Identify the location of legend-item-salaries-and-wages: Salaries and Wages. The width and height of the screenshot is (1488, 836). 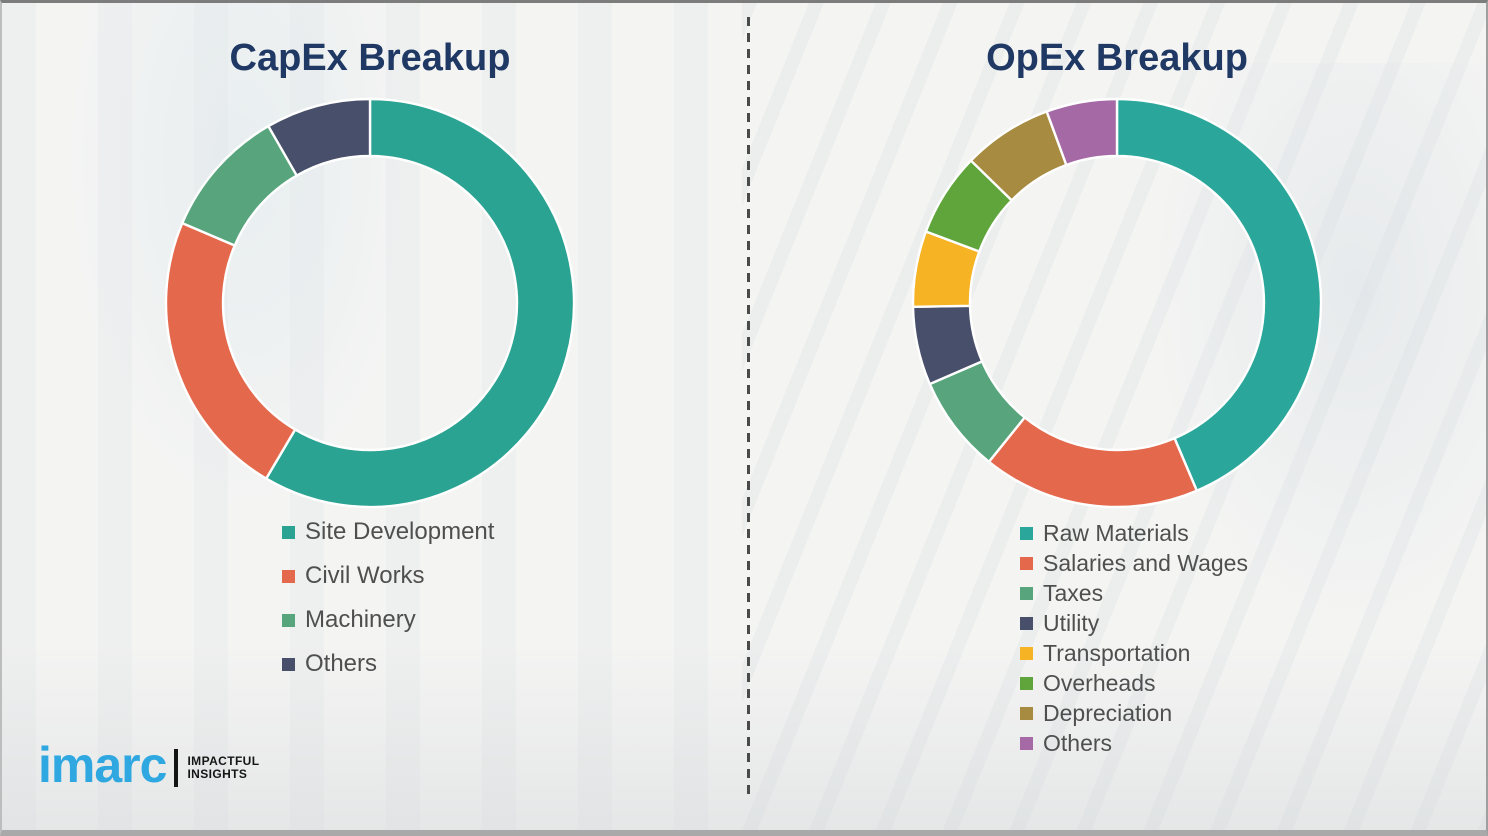
(1134, 563).